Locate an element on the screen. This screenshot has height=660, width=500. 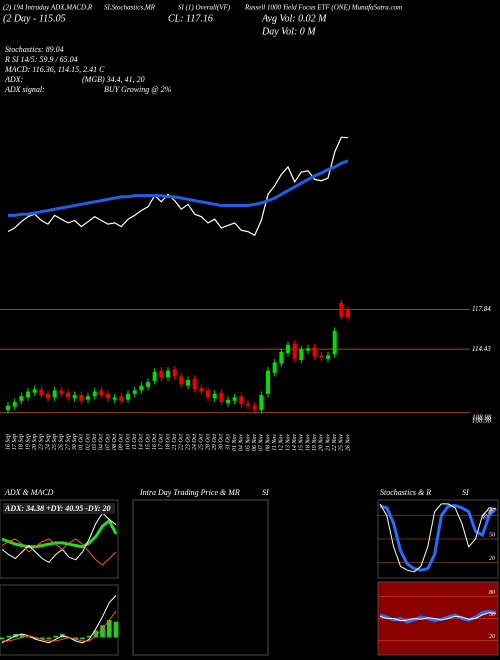
x-tick-label: 01 Oct is located at coordinates (82, 442).